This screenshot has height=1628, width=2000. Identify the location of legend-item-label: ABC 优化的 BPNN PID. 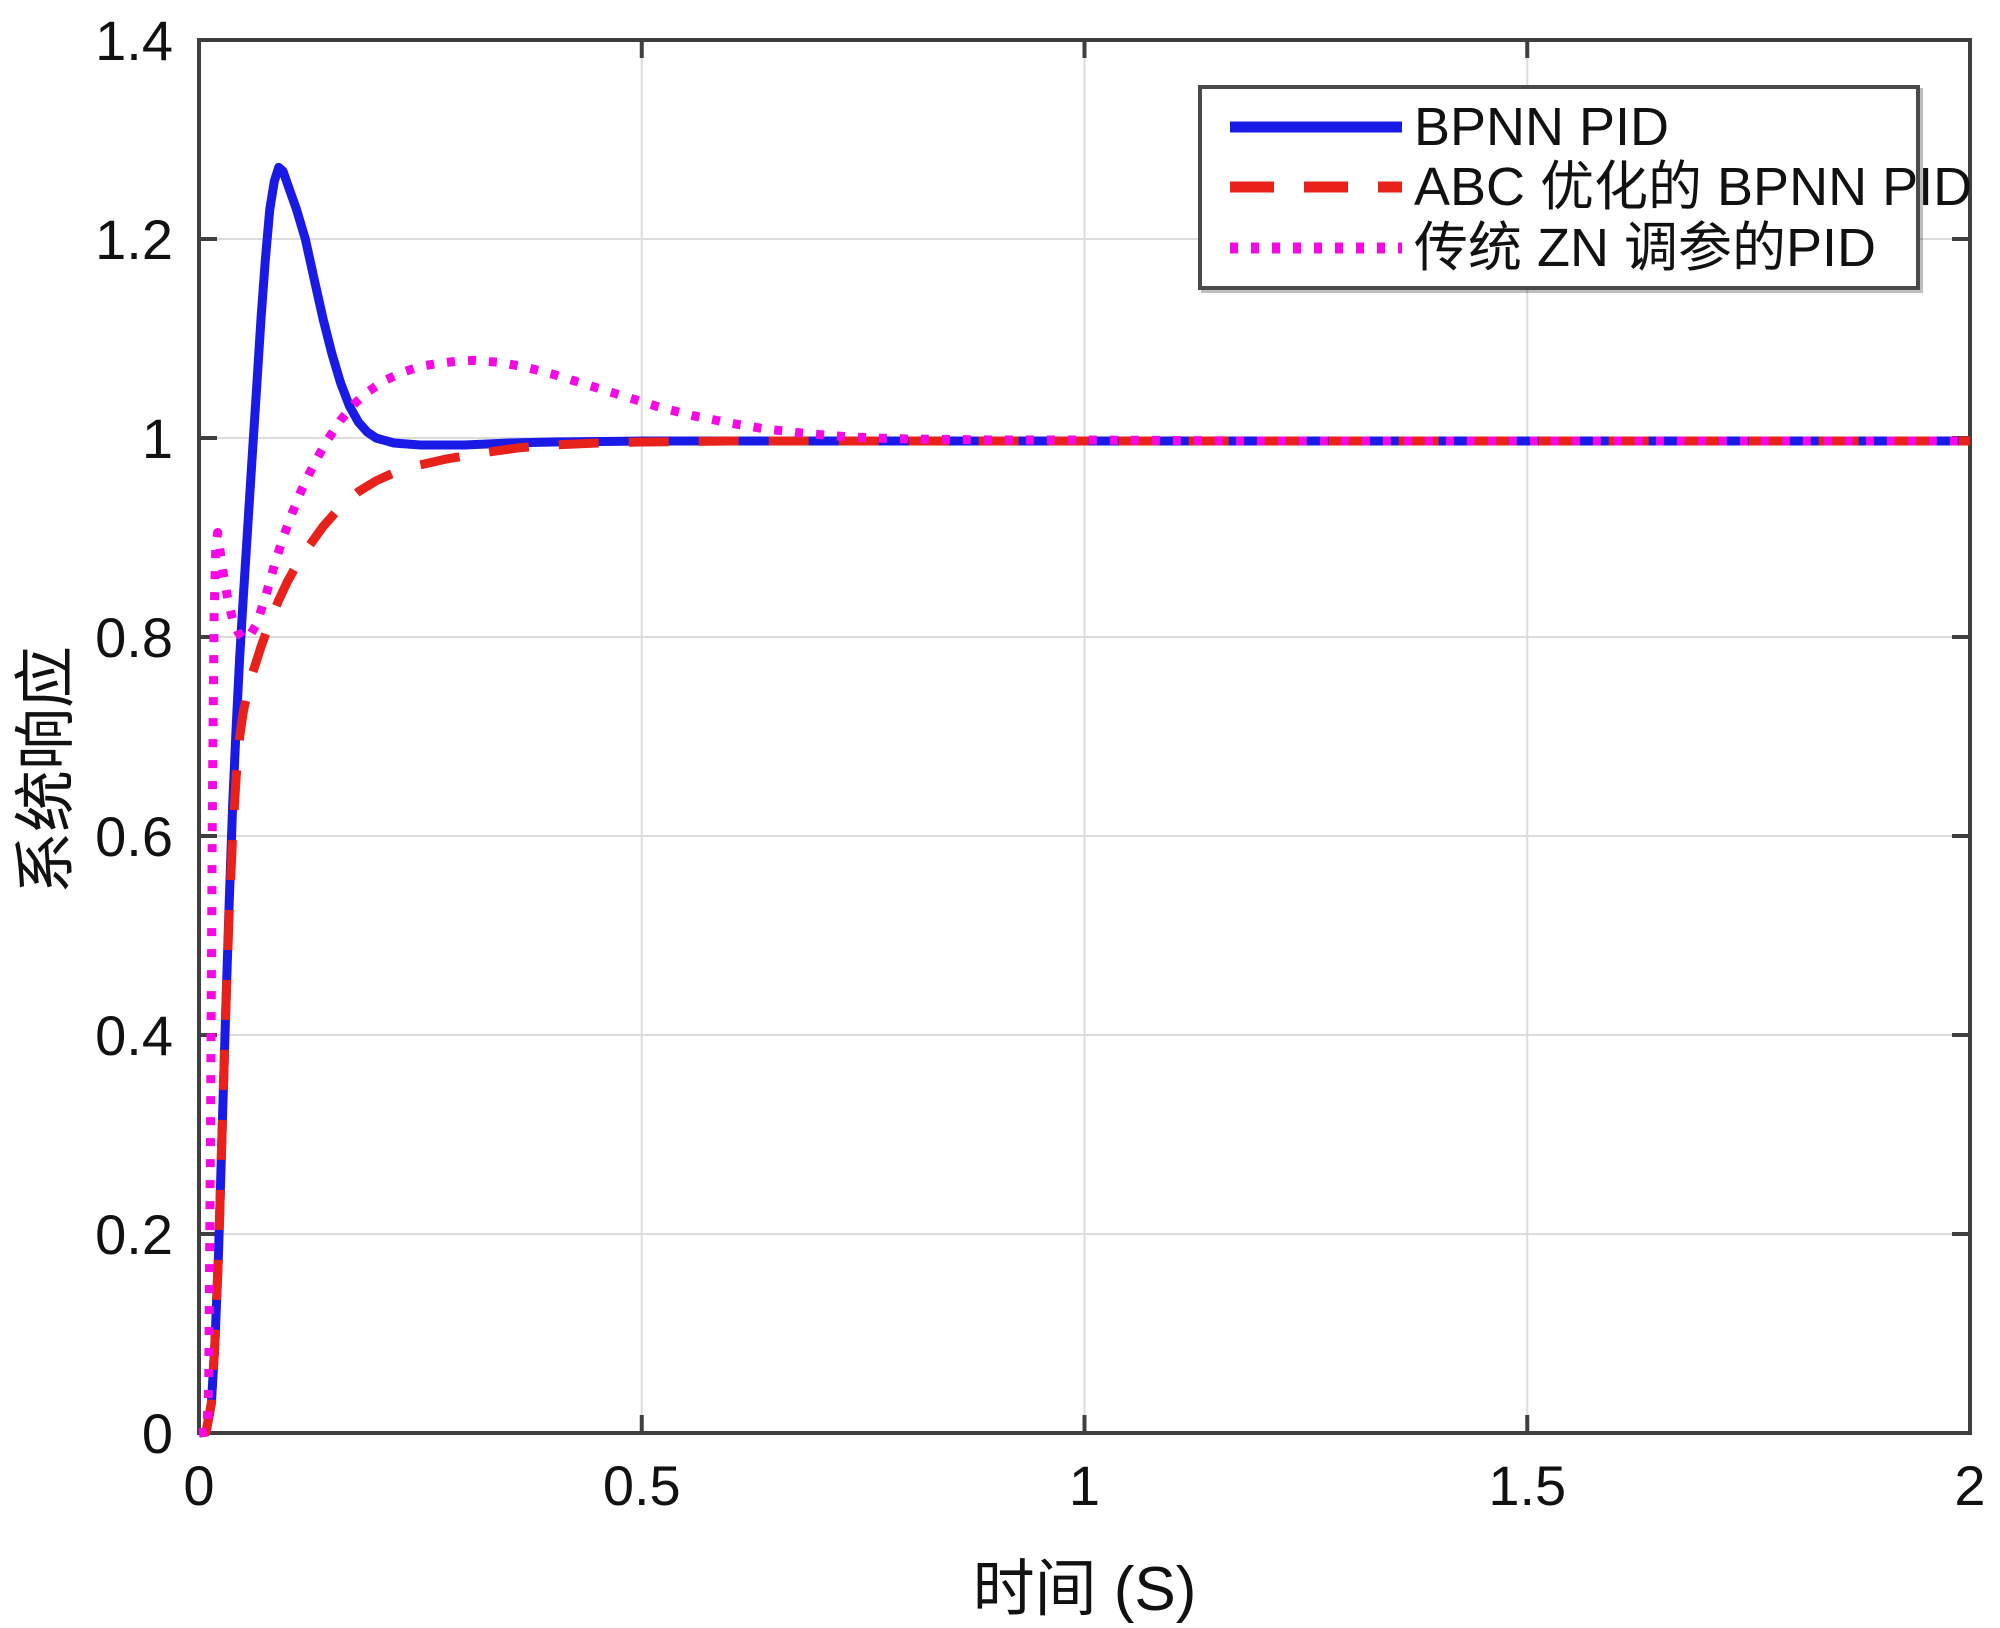
(1693, 187).